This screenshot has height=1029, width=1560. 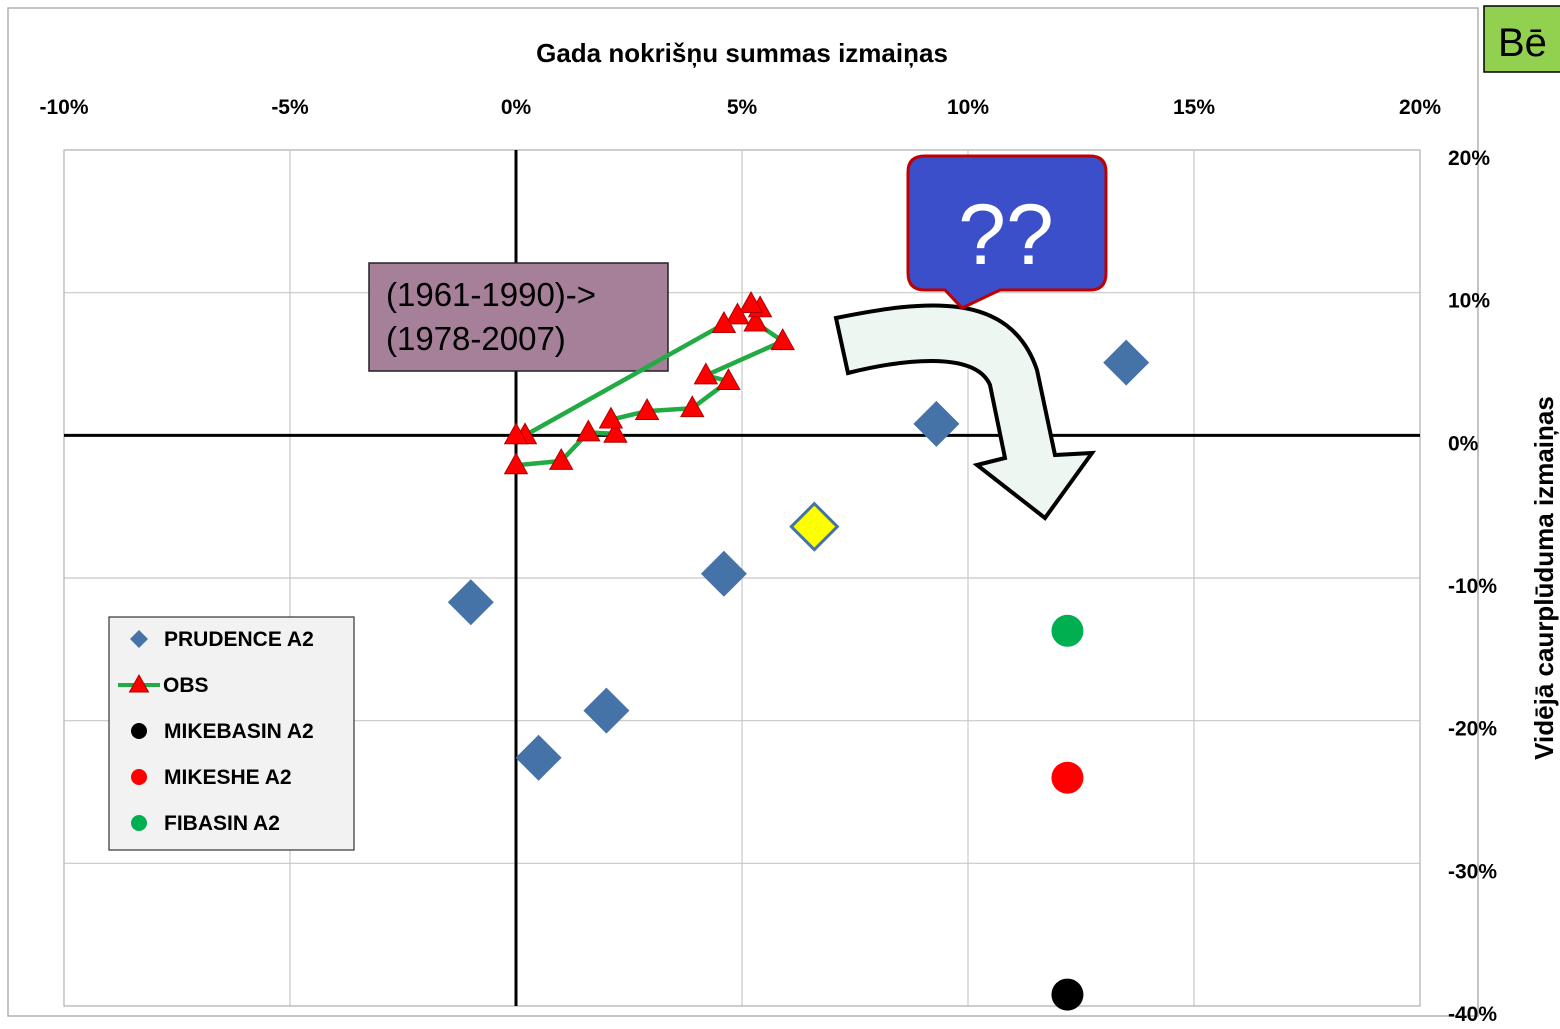 What do you see at coordinates (1006, 235) in the screenshot?
I see `question-marks: ??` at bounding box center [1006, 235].